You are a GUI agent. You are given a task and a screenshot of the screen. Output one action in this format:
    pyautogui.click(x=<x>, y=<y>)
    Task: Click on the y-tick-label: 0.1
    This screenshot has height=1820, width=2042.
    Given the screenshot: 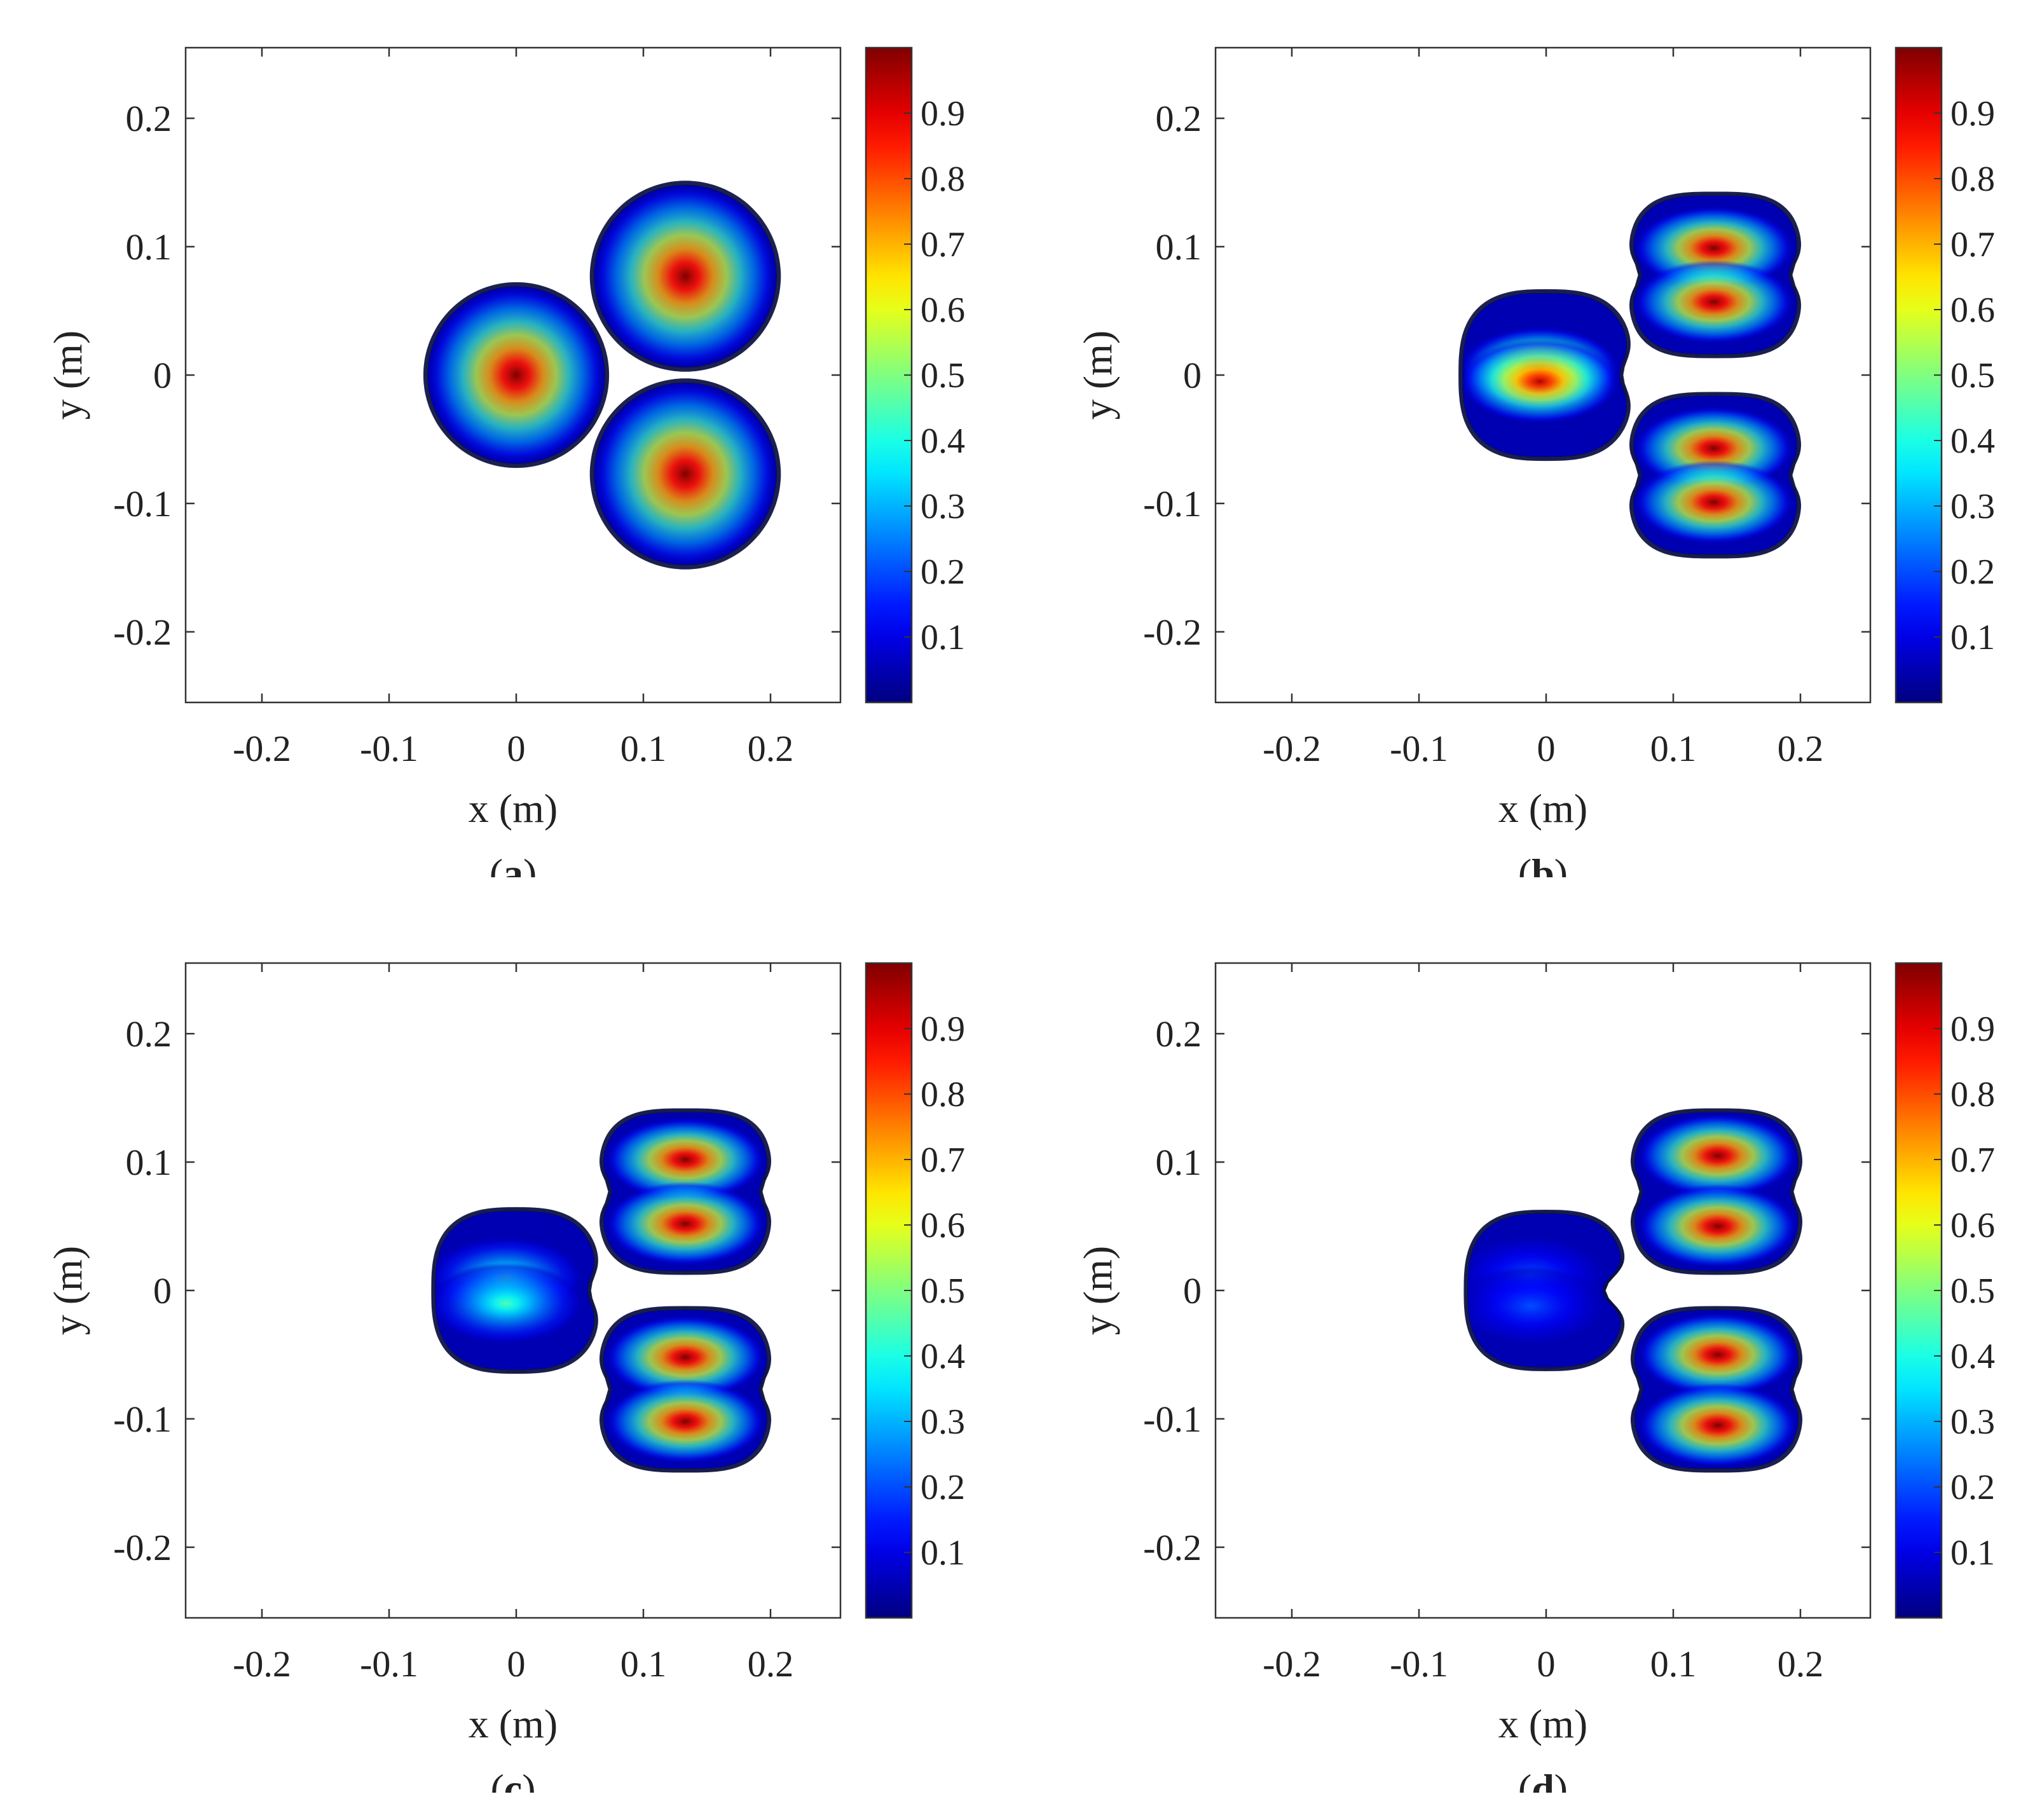 What is the action you would take?
    pyautogui.click(x=1179, y=247)
    